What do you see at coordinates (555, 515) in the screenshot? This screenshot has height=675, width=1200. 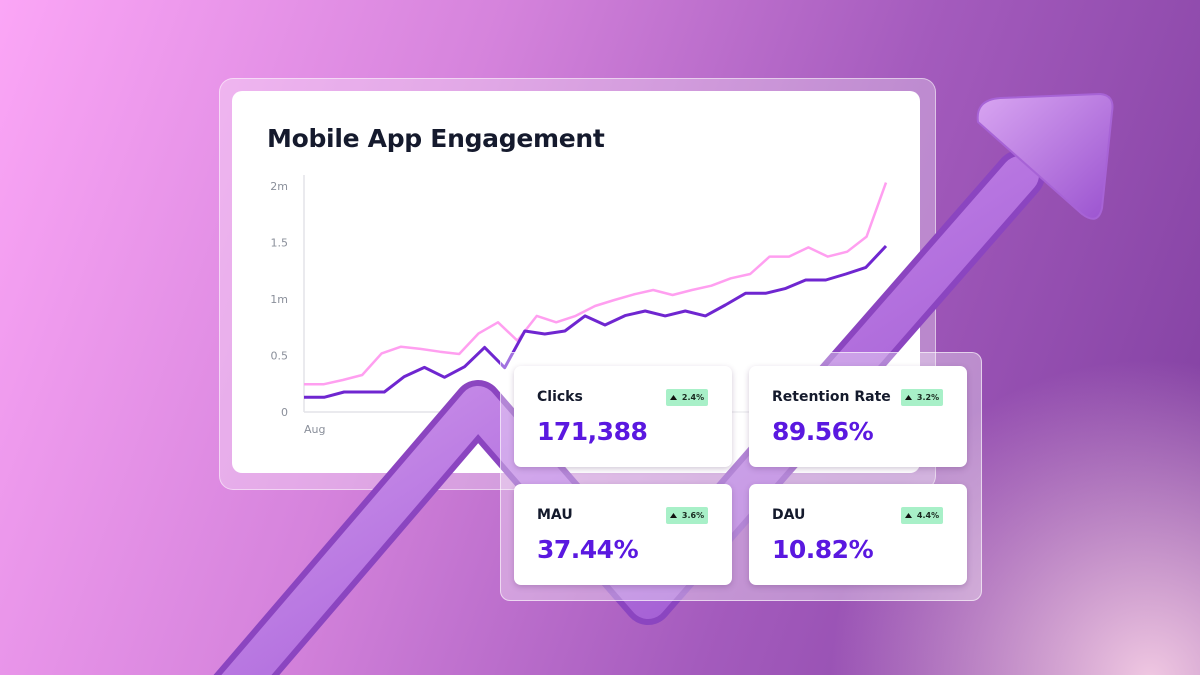 I see `metric-label: MAU` at bounding box center [555, 515].